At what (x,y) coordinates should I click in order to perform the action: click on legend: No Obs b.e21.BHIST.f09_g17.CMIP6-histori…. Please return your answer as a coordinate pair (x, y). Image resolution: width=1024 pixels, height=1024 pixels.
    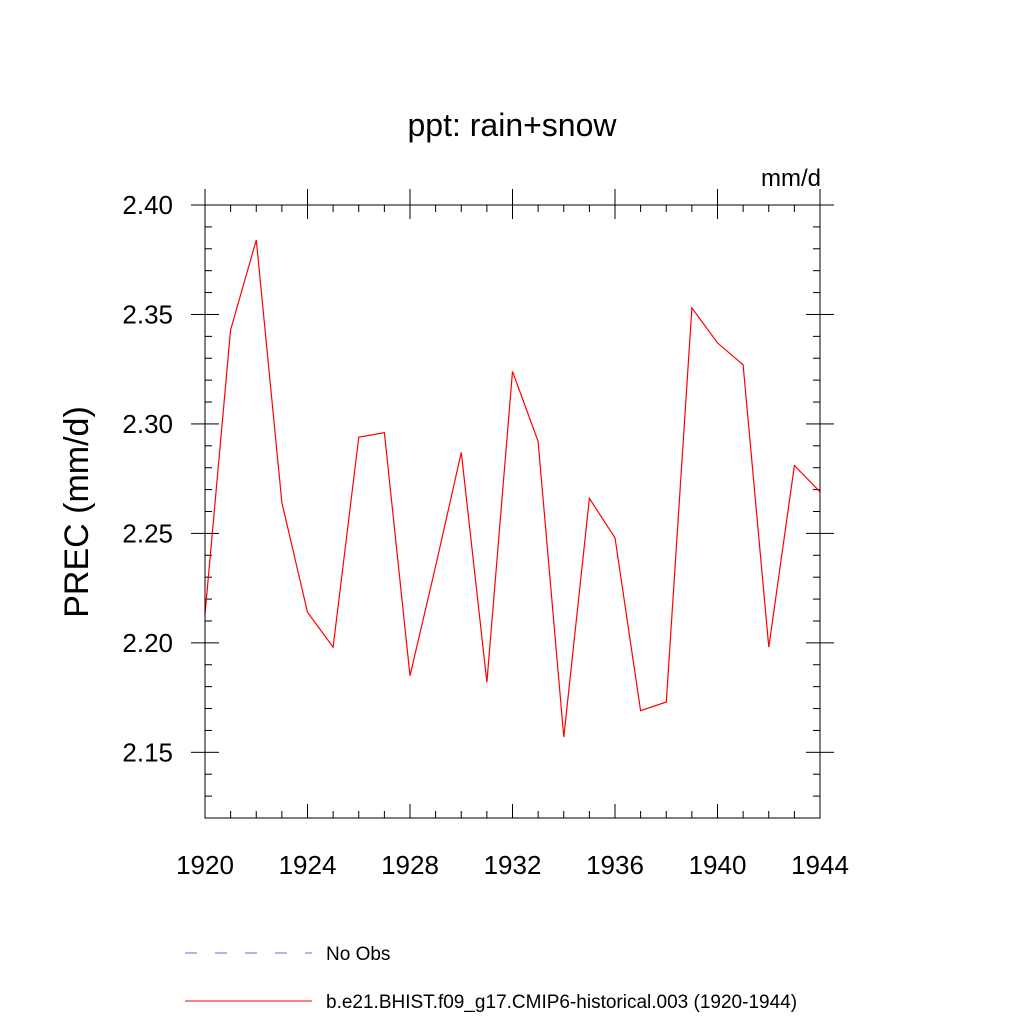
    Looking at the image, I should click on (491, 978).